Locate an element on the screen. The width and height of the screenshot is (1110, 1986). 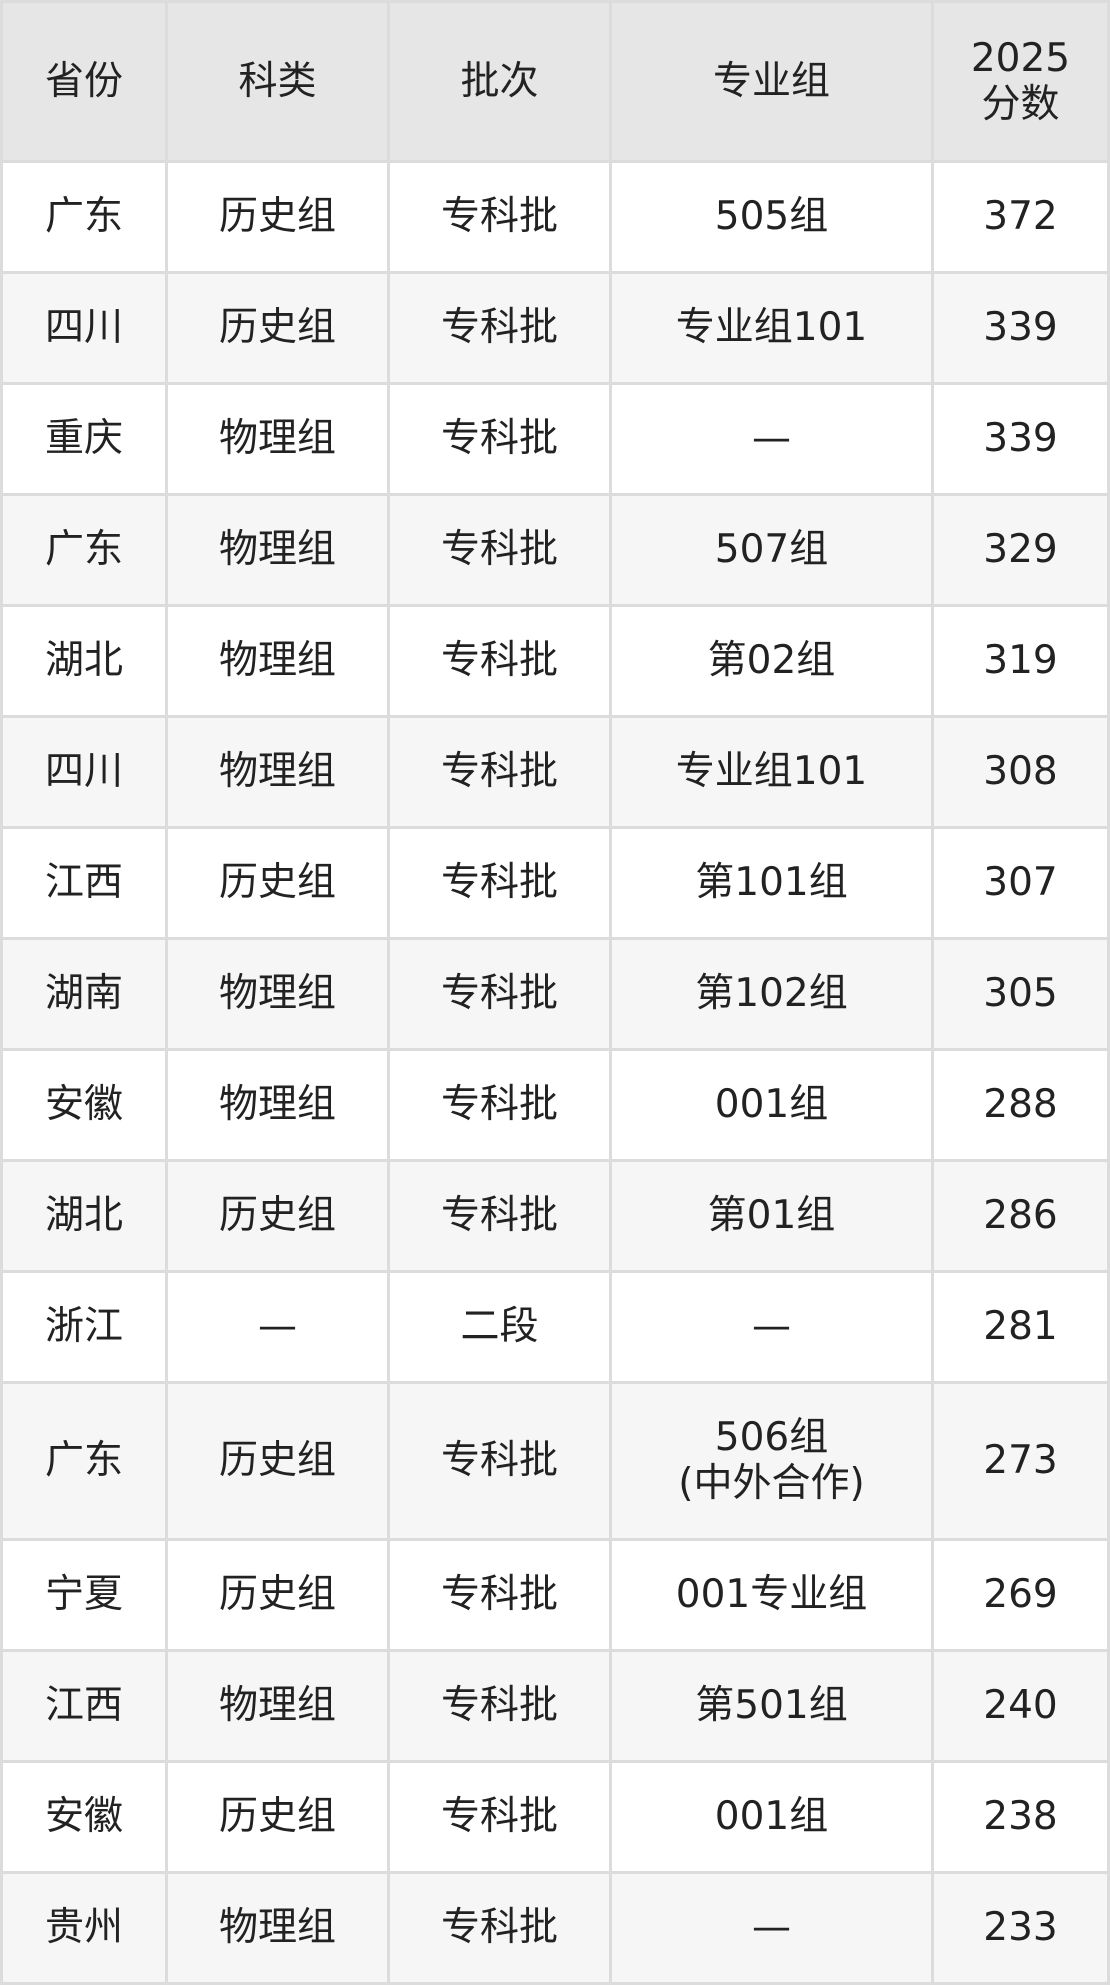
subject-cell: — is located at coordinates (277, 1327).